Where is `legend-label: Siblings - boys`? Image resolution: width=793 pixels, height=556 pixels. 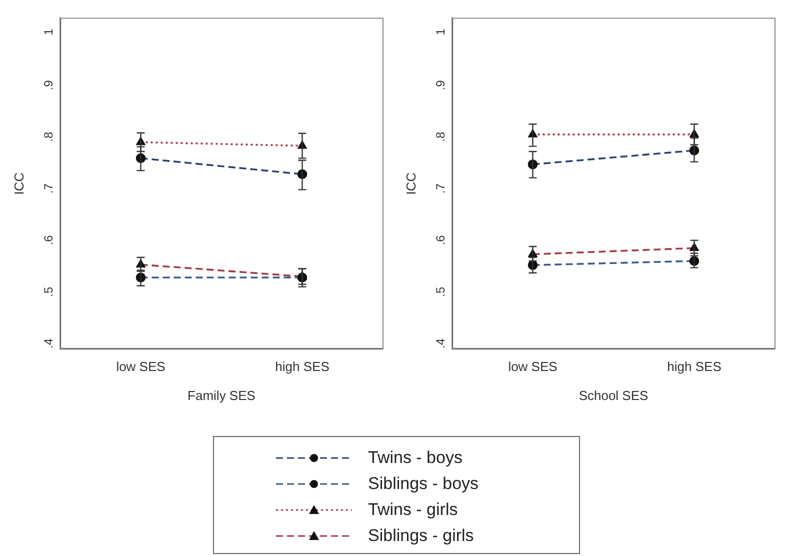 legend-label: Siblings - boys is located at coordinates (423, 484).